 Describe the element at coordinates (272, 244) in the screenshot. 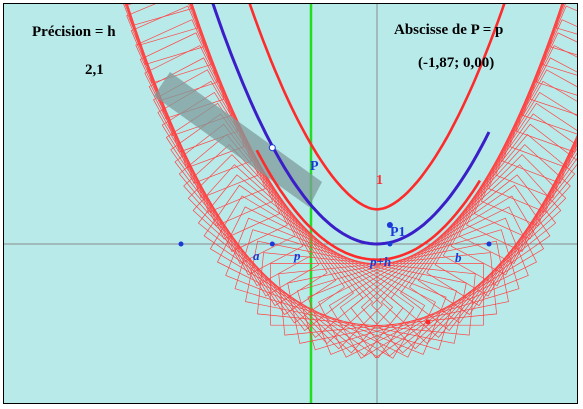

I see `point-p` at that location.